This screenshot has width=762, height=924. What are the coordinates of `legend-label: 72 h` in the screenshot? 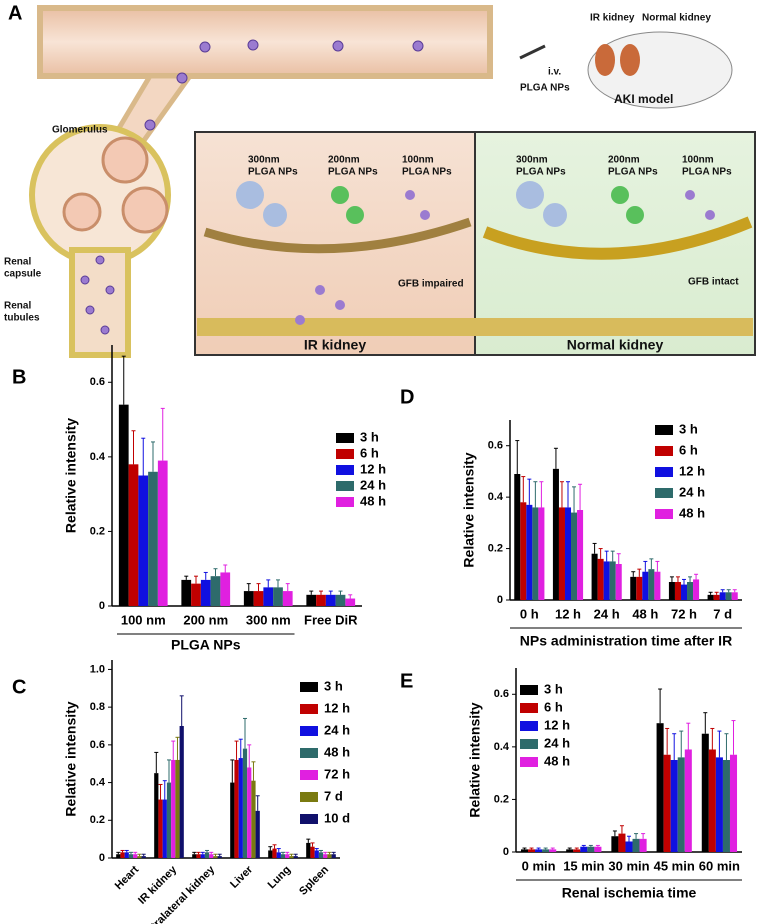 It's located at (337, 773).